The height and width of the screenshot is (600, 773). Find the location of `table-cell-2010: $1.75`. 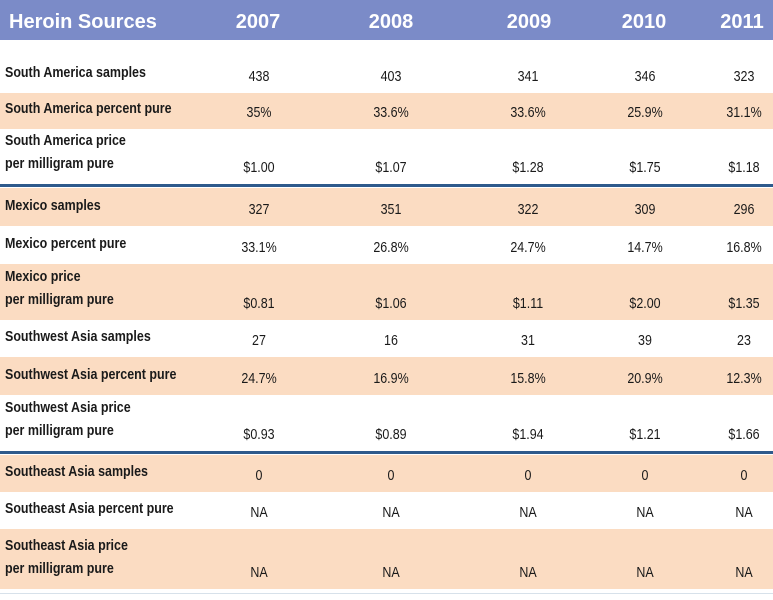

table-cell-2010: $1.75 is located at coordinates (645, 168).